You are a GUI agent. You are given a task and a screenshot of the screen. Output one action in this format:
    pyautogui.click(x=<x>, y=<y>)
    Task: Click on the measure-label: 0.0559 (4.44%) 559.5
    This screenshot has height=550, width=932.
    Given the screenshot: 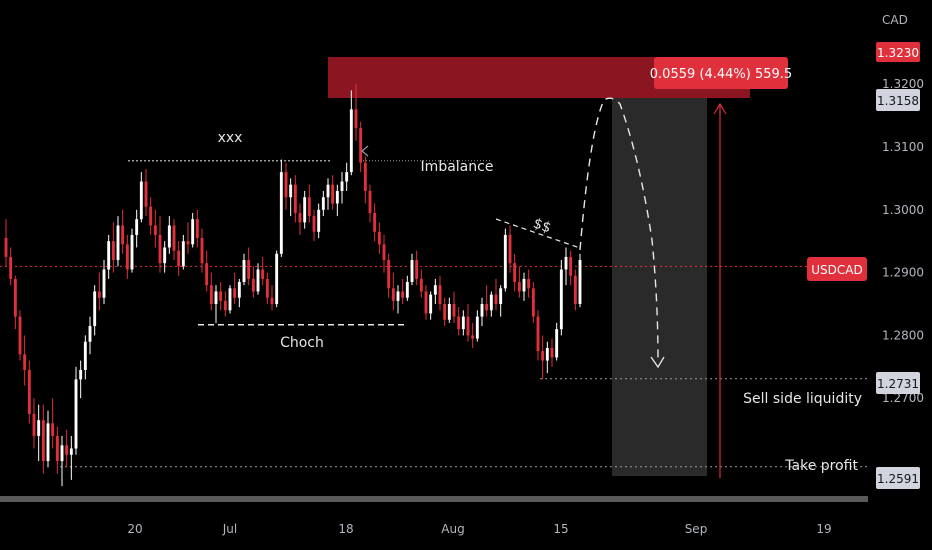 What is the action you would take?
    pyautogui.click(x=721, y=74)
    